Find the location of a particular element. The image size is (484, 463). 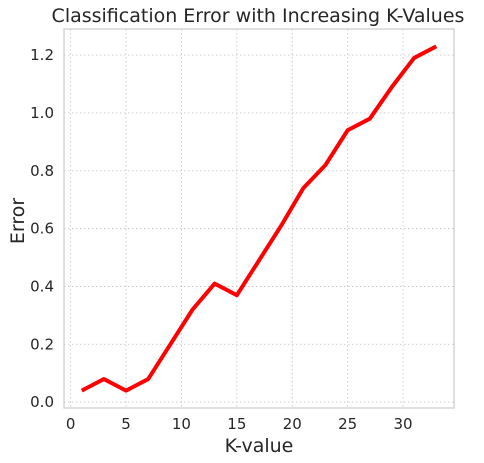

x-axis-ticks: 0 5 10 15 20 25 30 is located at coordinates (239, 424).